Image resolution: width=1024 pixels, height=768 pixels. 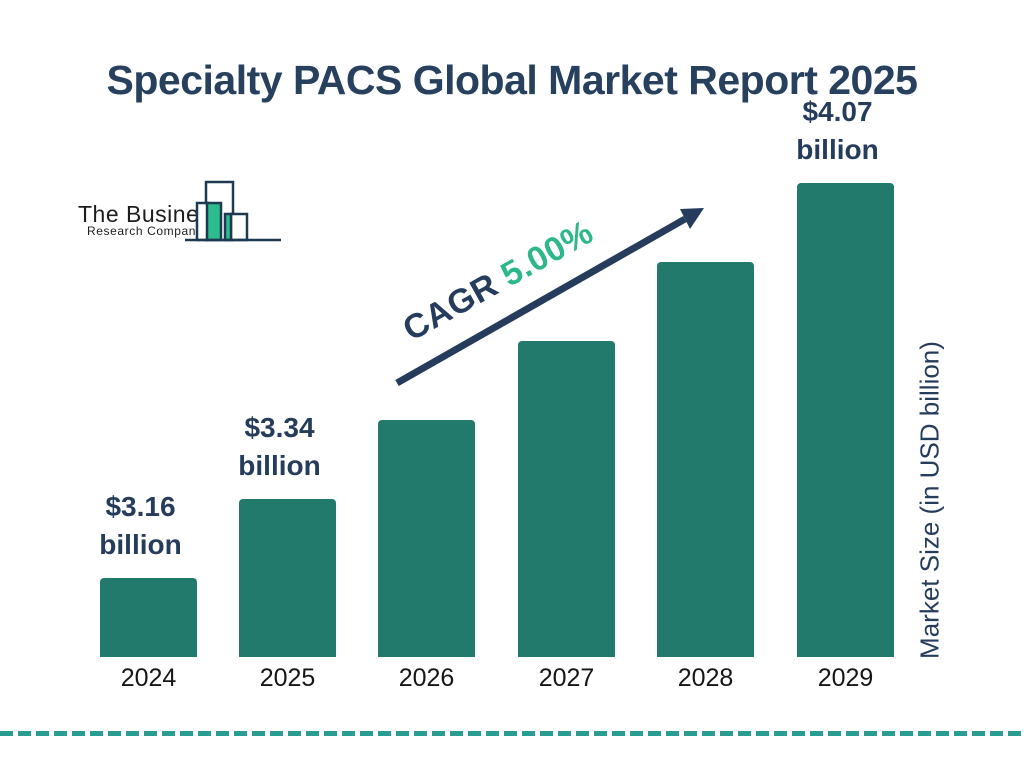 I want to click on y-axis-label: Market Size (in USD billion), so click(x=929, y=500).